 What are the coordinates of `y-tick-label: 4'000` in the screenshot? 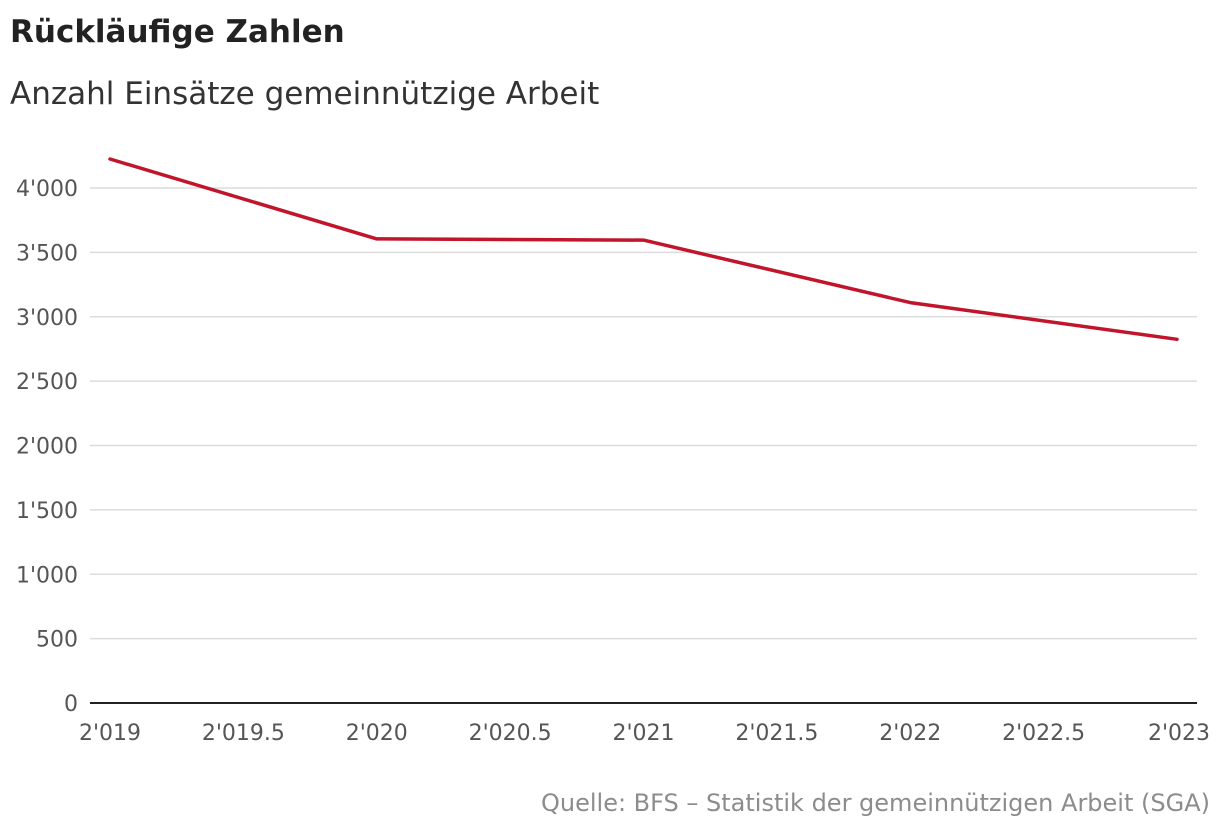 It's located at (47, 189).